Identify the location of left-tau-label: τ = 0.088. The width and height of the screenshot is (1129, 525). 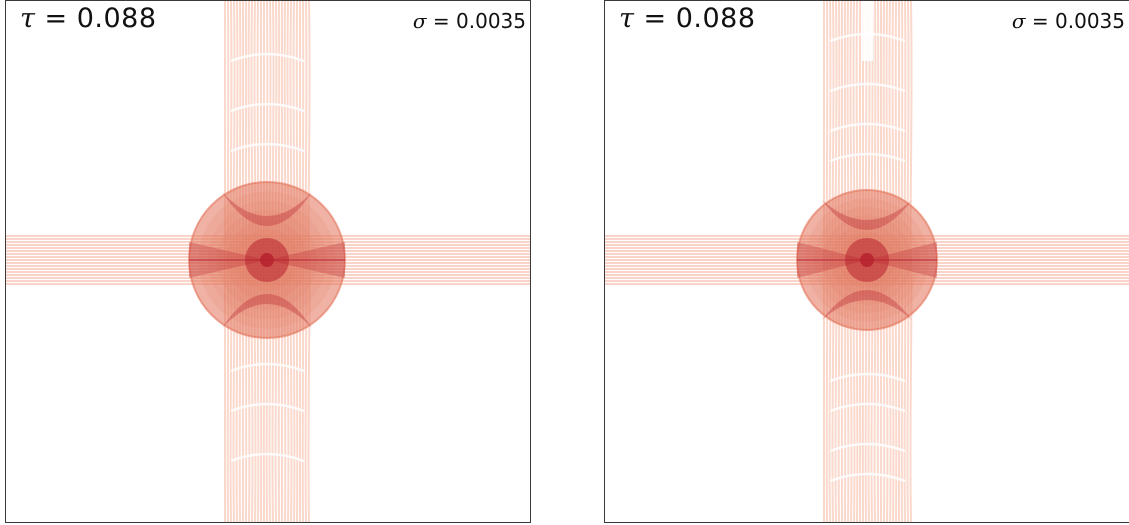
(88, 18).